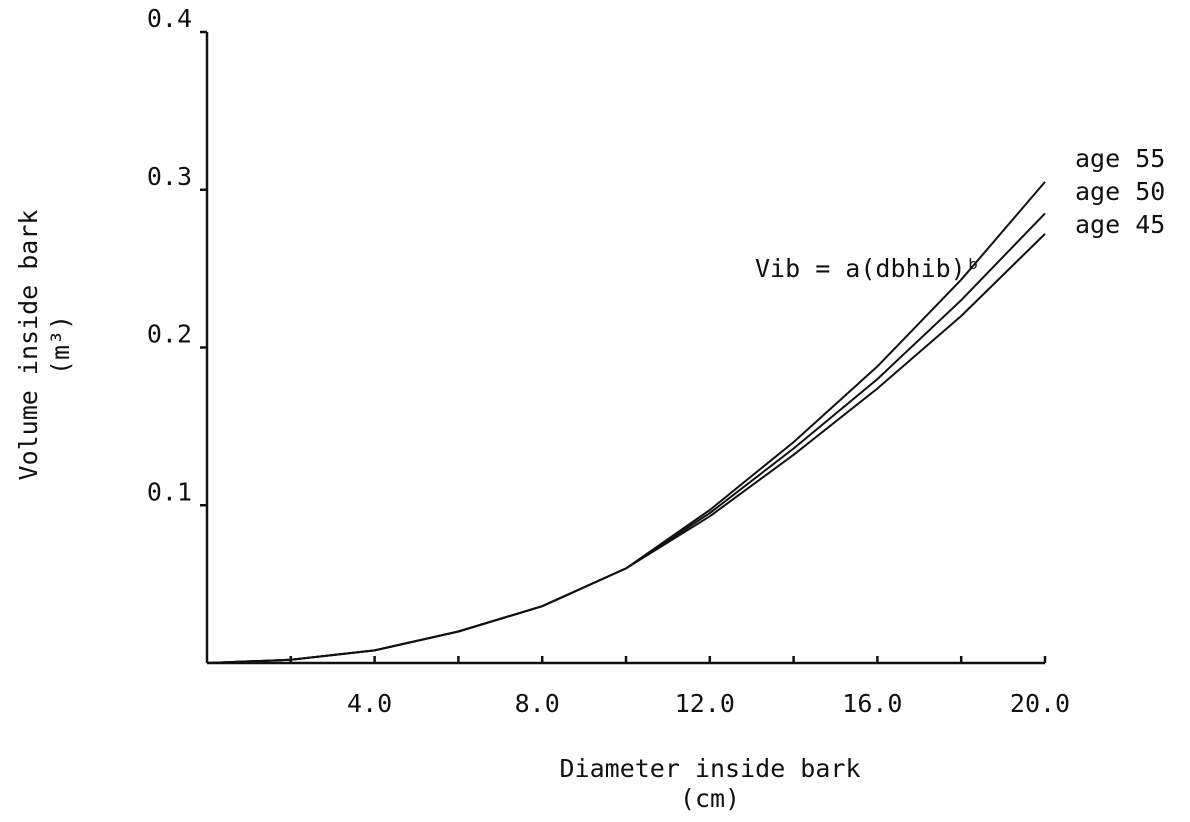 The image size is (1190, 822). Describe the element at coordinates (169, 491) in the screenshot. I see `y-tick-label: 0.1` at that location.